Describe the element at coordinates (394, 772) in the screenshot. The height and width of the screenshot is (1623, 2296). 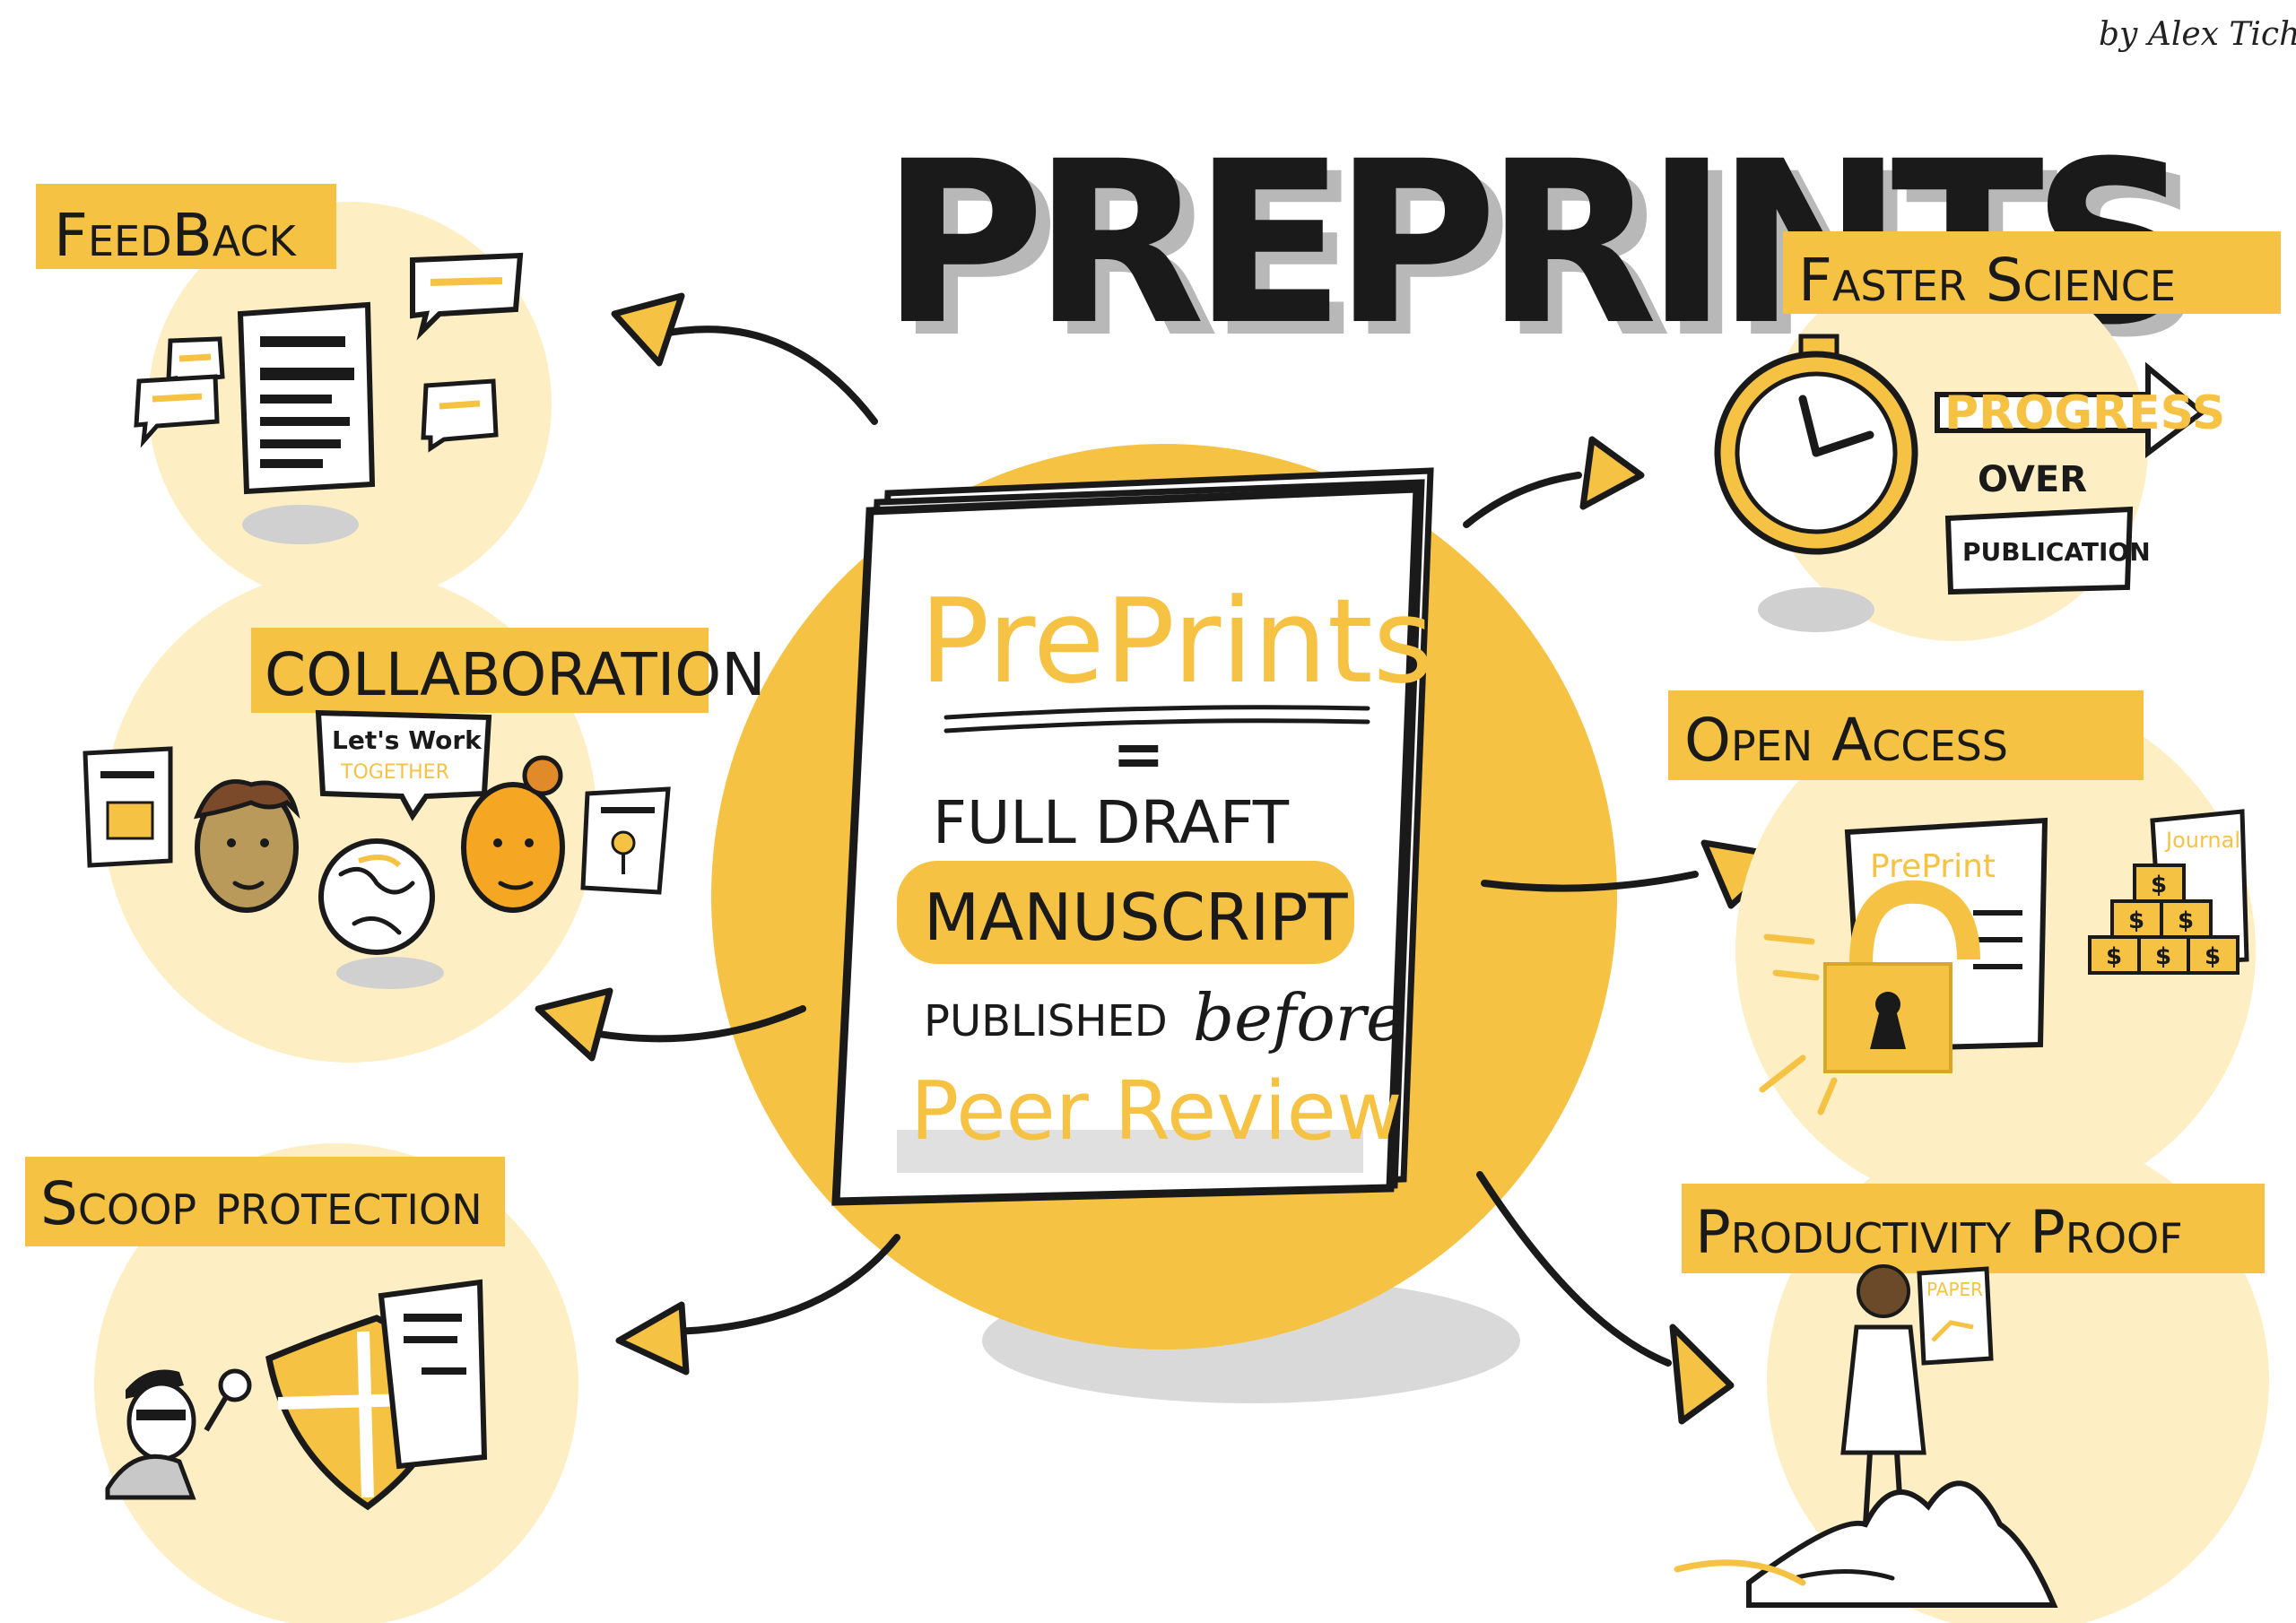
I see `speech-text-together: TOGETHER` at that location.